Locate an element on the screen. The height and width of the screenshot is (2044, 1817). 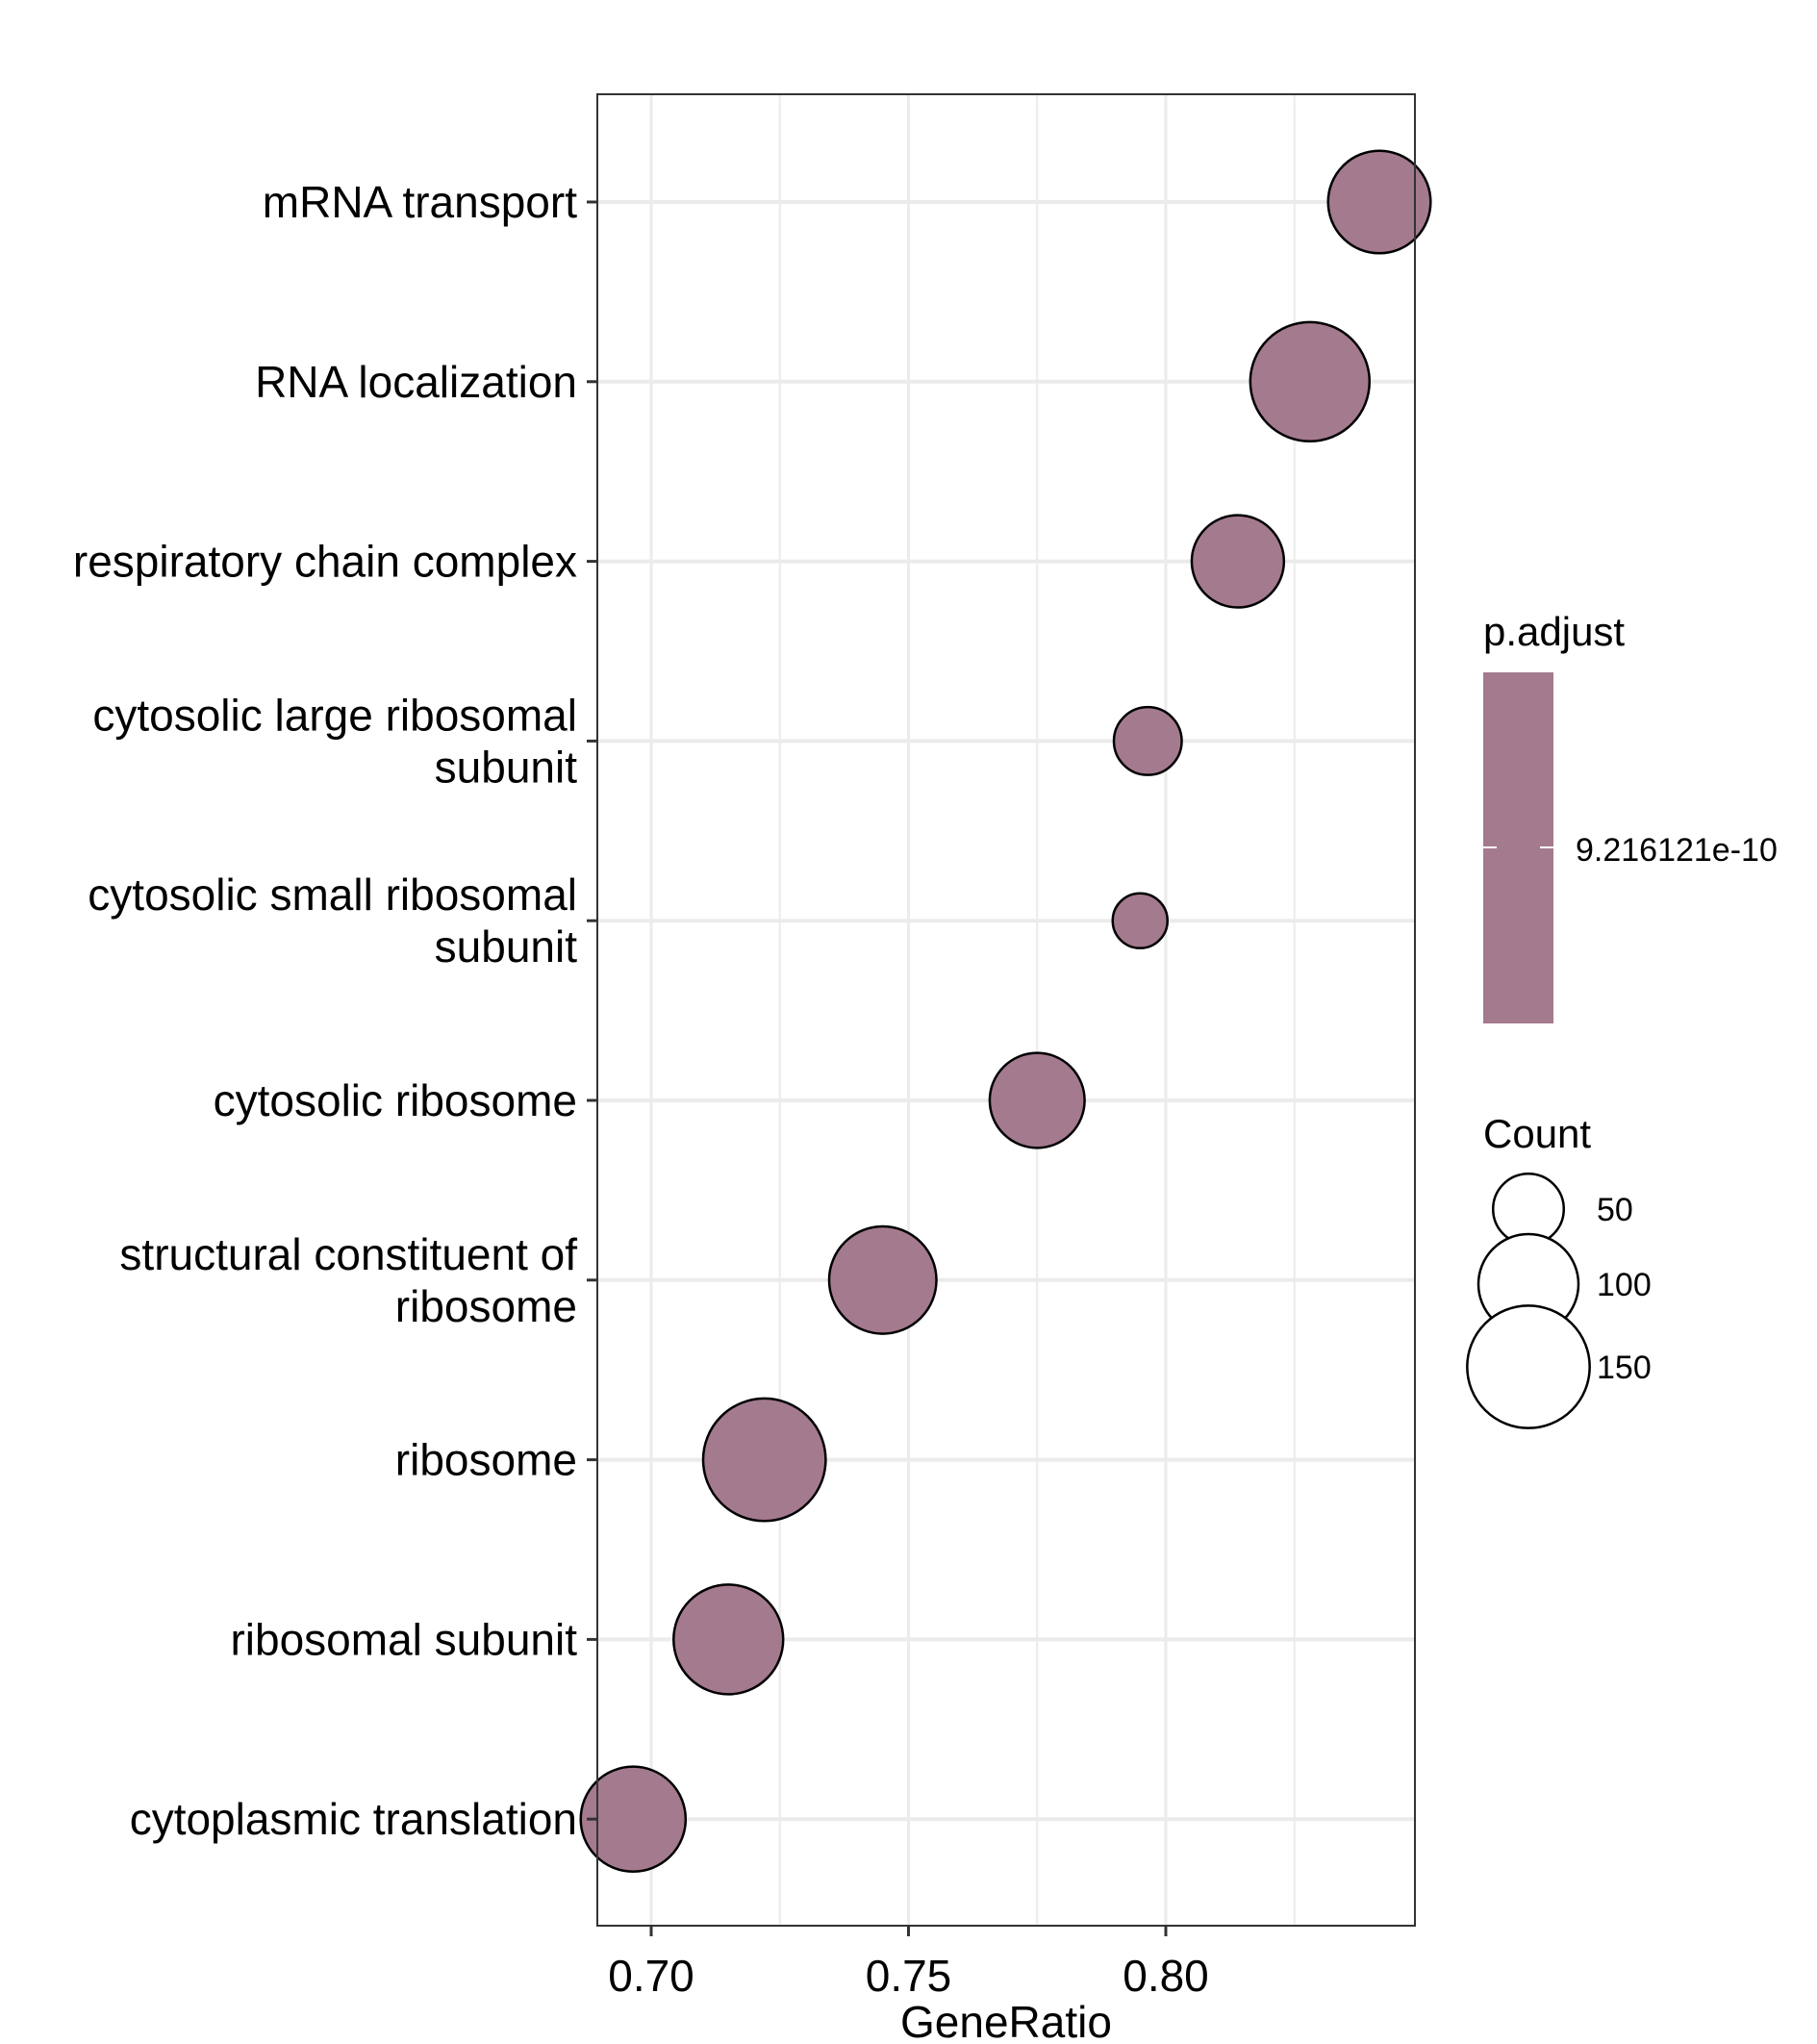
size-legend-label: 150 is located at coordinates (1625, 1368).